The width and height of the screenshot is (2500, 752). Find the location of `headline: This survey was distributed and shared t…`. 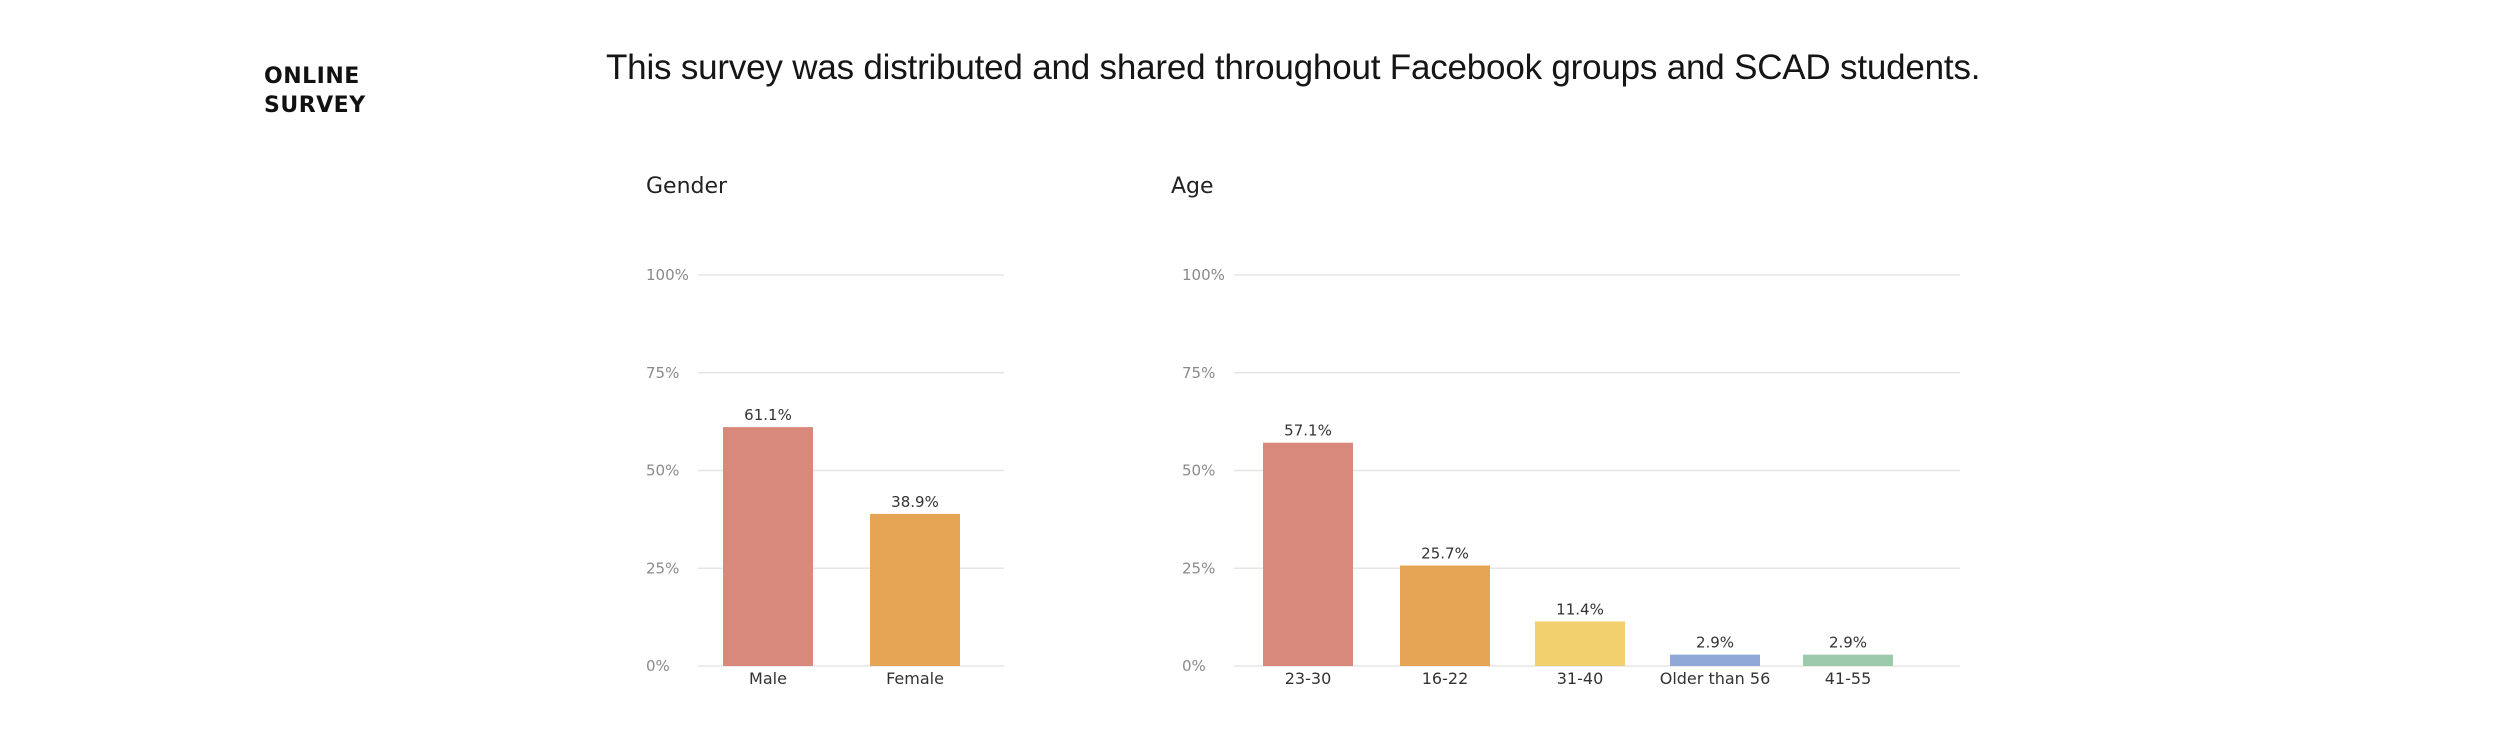

headline: This survey was distributed and shared t… is located at coordinates (1293, 67).